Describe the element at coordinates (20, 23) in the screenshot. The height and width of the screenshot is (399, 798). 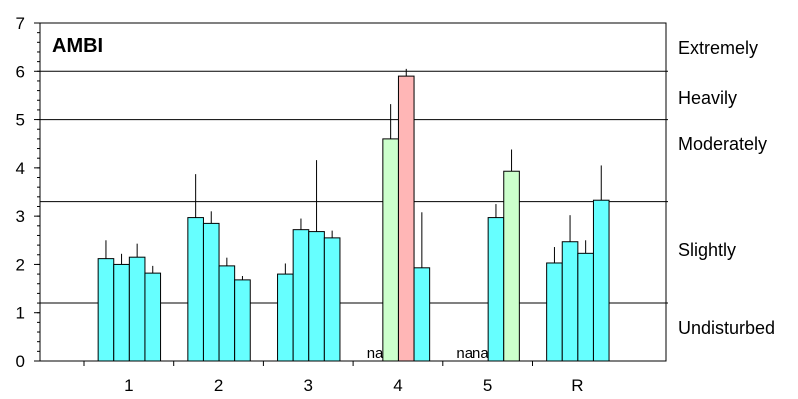
I see `y-tick-label: 7` at that location.